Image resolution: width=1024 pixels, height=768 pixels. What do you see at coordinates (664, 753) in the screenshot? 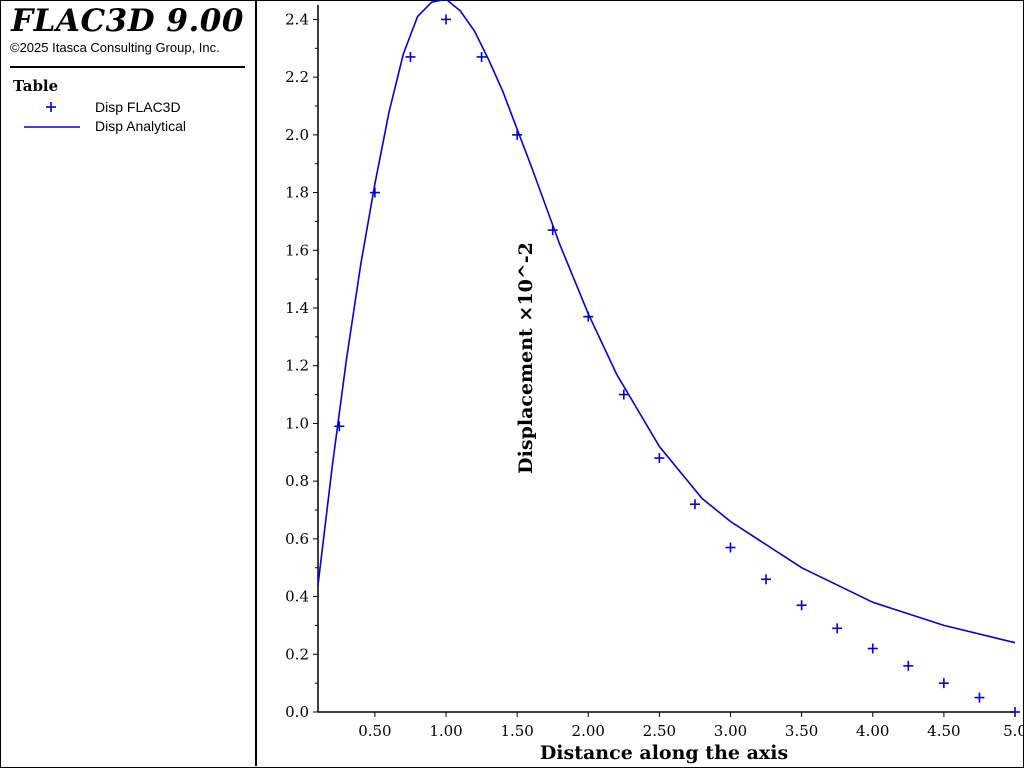
I see `x-axis-label: Distance along the axis` at bounding box center [664, 753].